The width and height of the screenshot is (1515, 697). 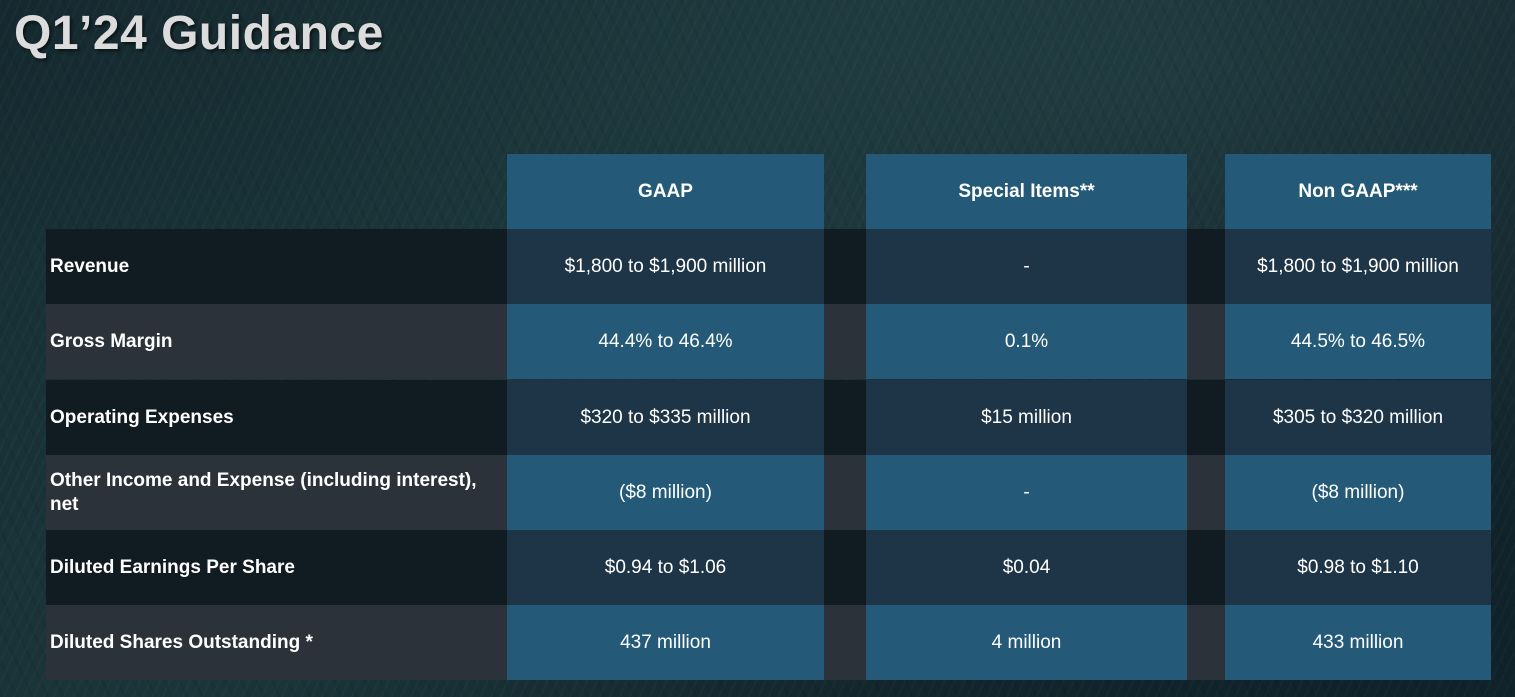 What do you see at coordinates (665, 567) in the screenshot?
I see `gaap-value: $0.94 to $1.06` at bounding box center [665, 567].